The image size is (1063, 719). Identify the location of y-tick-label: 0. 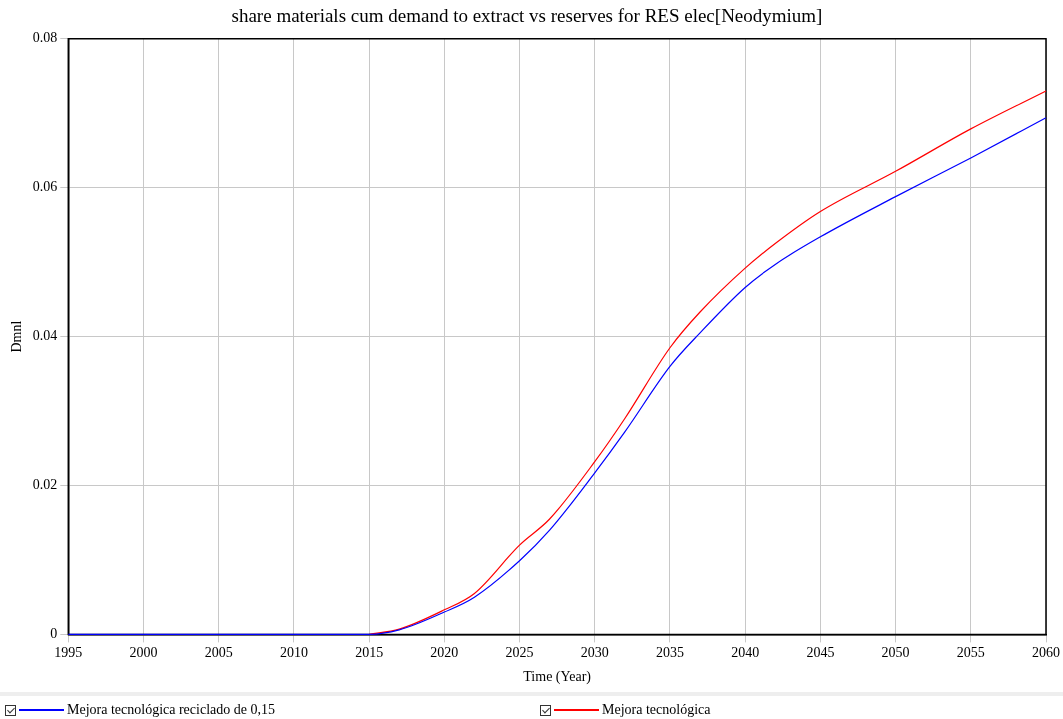
(54, 634).